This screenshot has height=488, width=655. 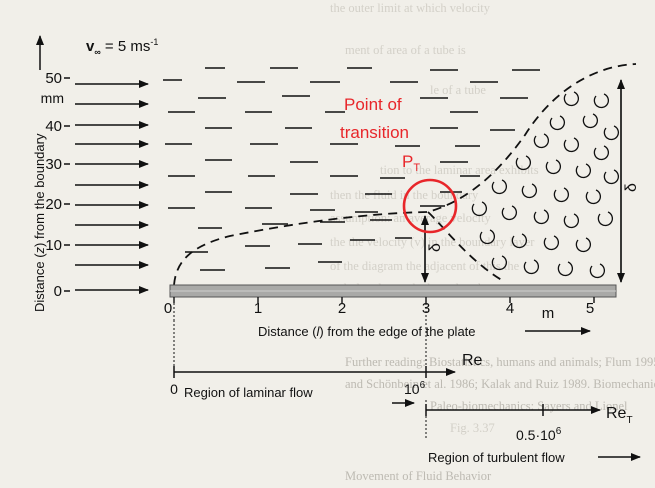 What do you see at coordinates (168, 308) in the screenshot?
I see `x-tick-label: 0` at bounding box center [168, 308].